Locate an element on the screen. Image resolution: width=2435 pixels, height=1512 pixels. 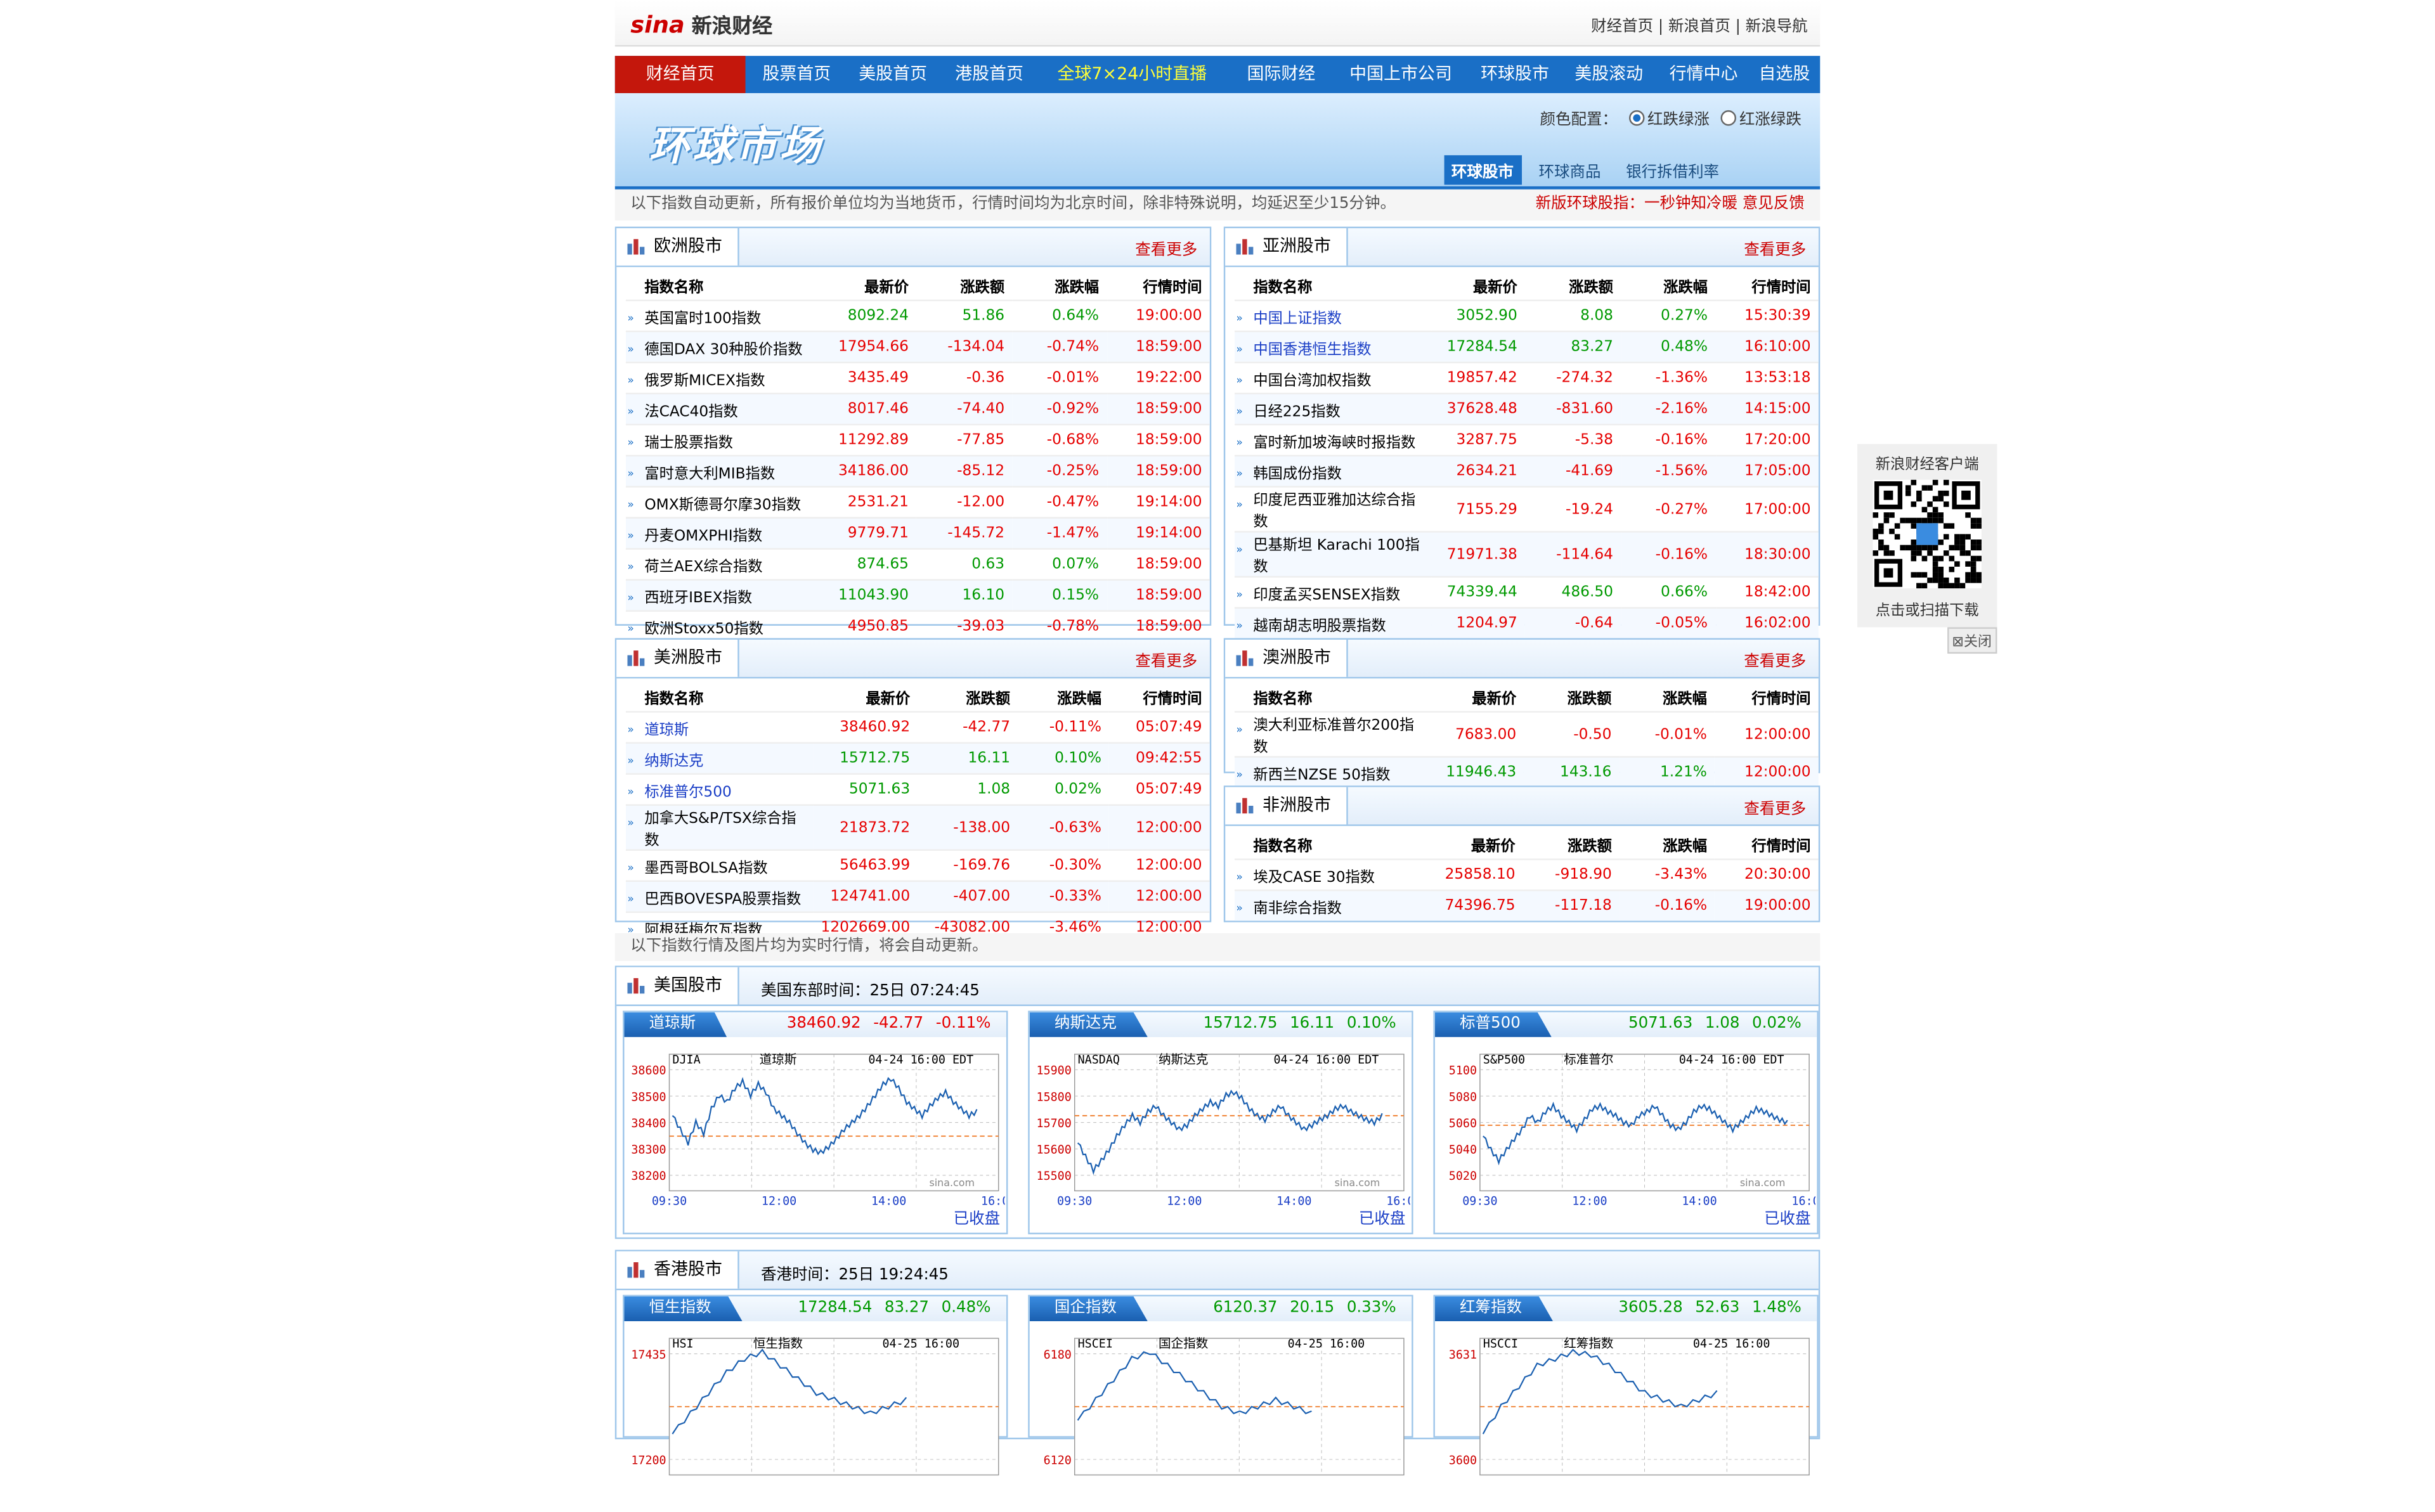
nav-item: 国际财经 is located at coordinates (1282, 73).